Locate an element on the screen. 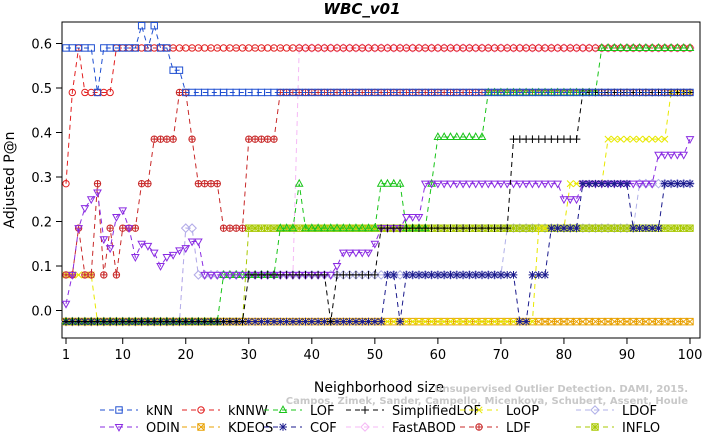 The image size is (702, 434). legend-item-ldof: LDOF is located at coordinates (616, 411).